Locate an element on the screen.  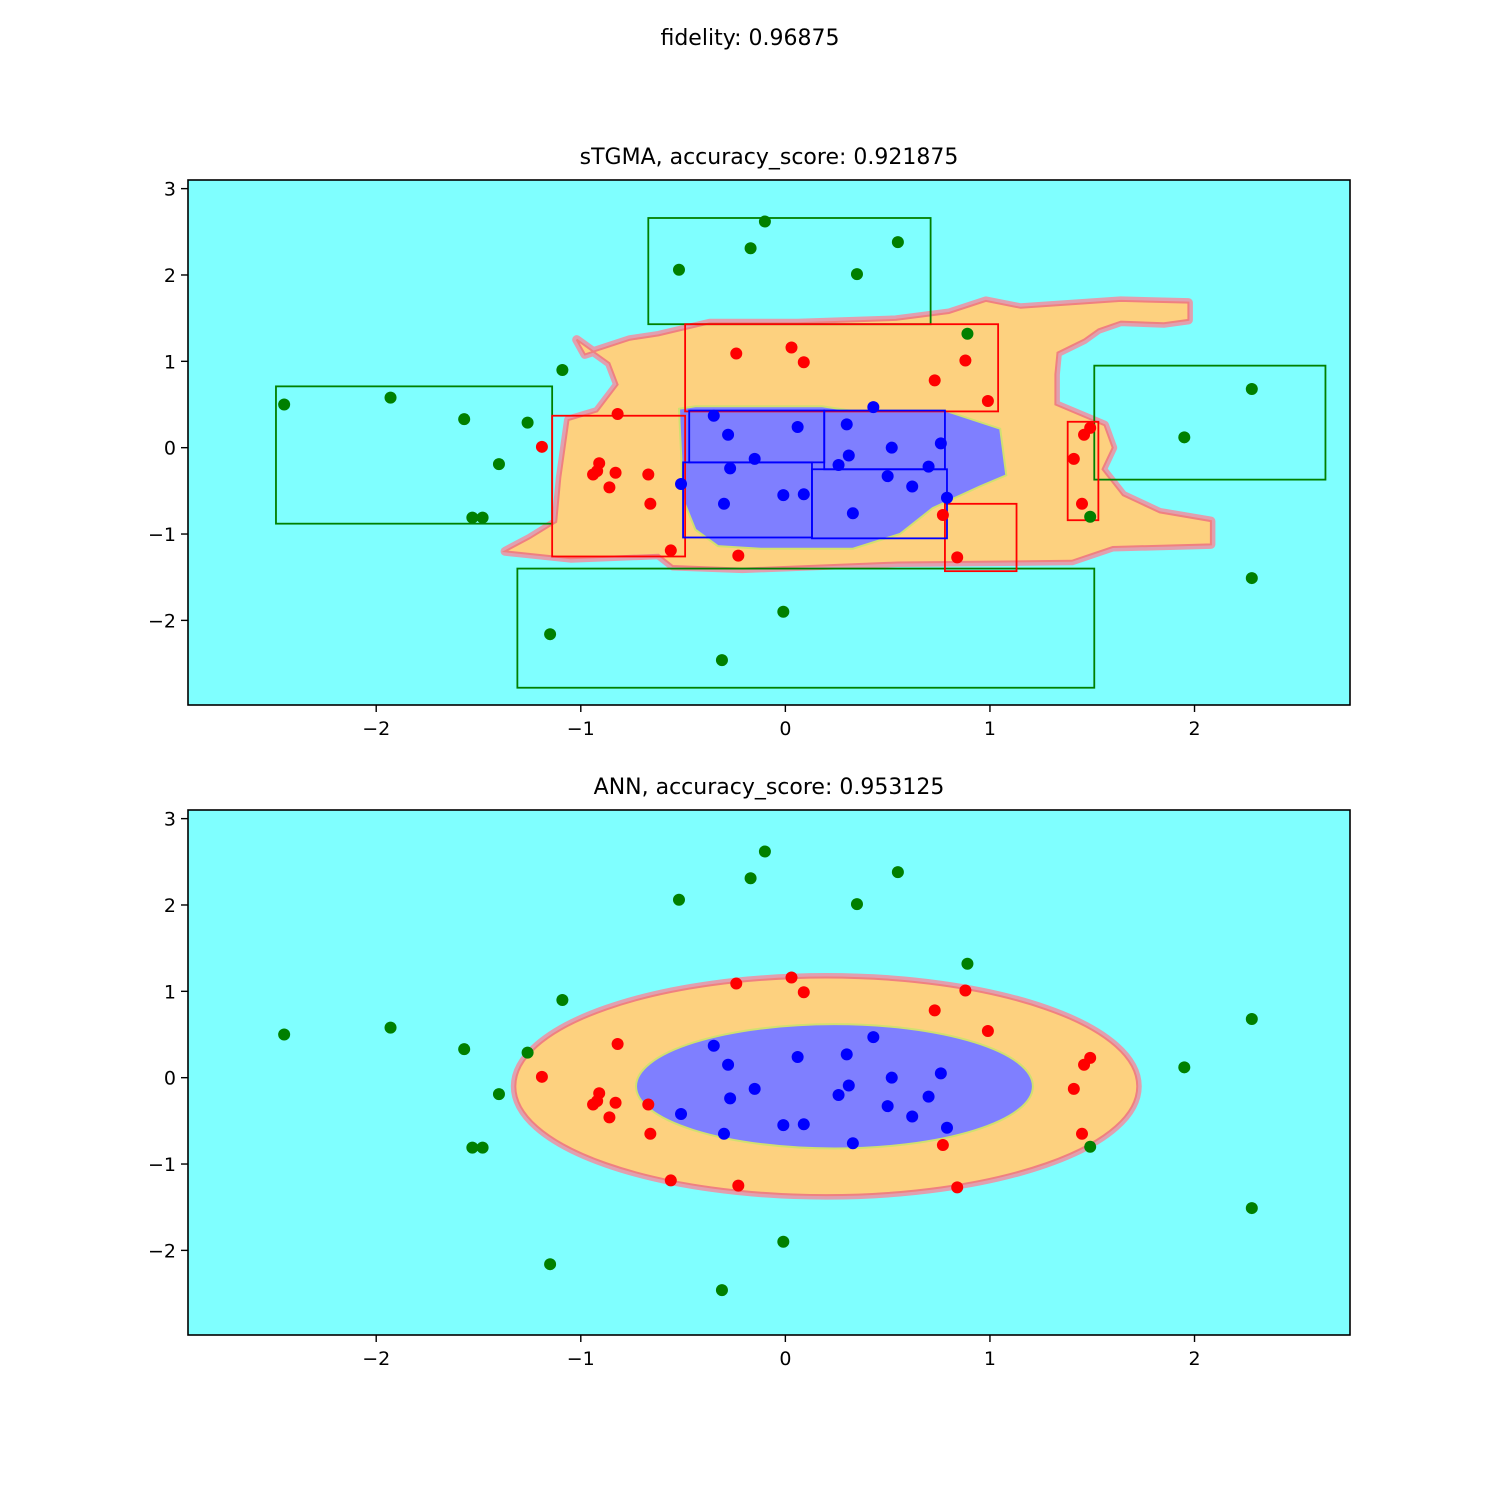
y-tick-label: 3 is located at coordinates (170, 820).